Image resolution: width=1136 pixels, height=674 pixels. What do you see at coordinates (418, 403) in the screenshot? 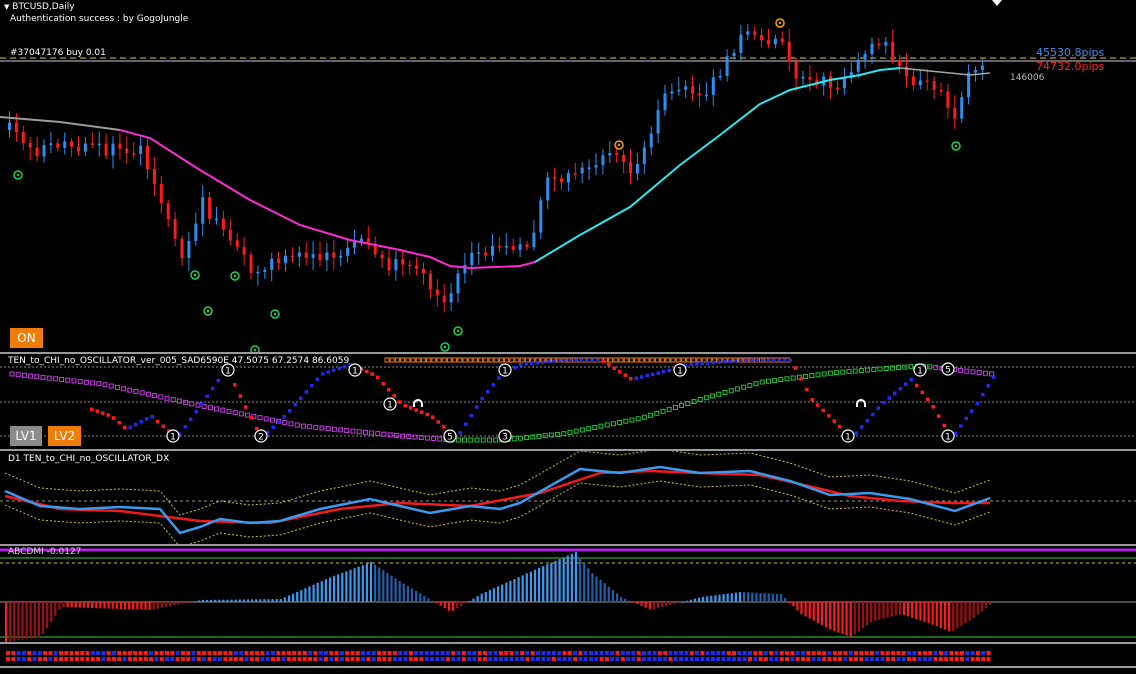
I see `magnet-icon` at bounding box center [418, 403].